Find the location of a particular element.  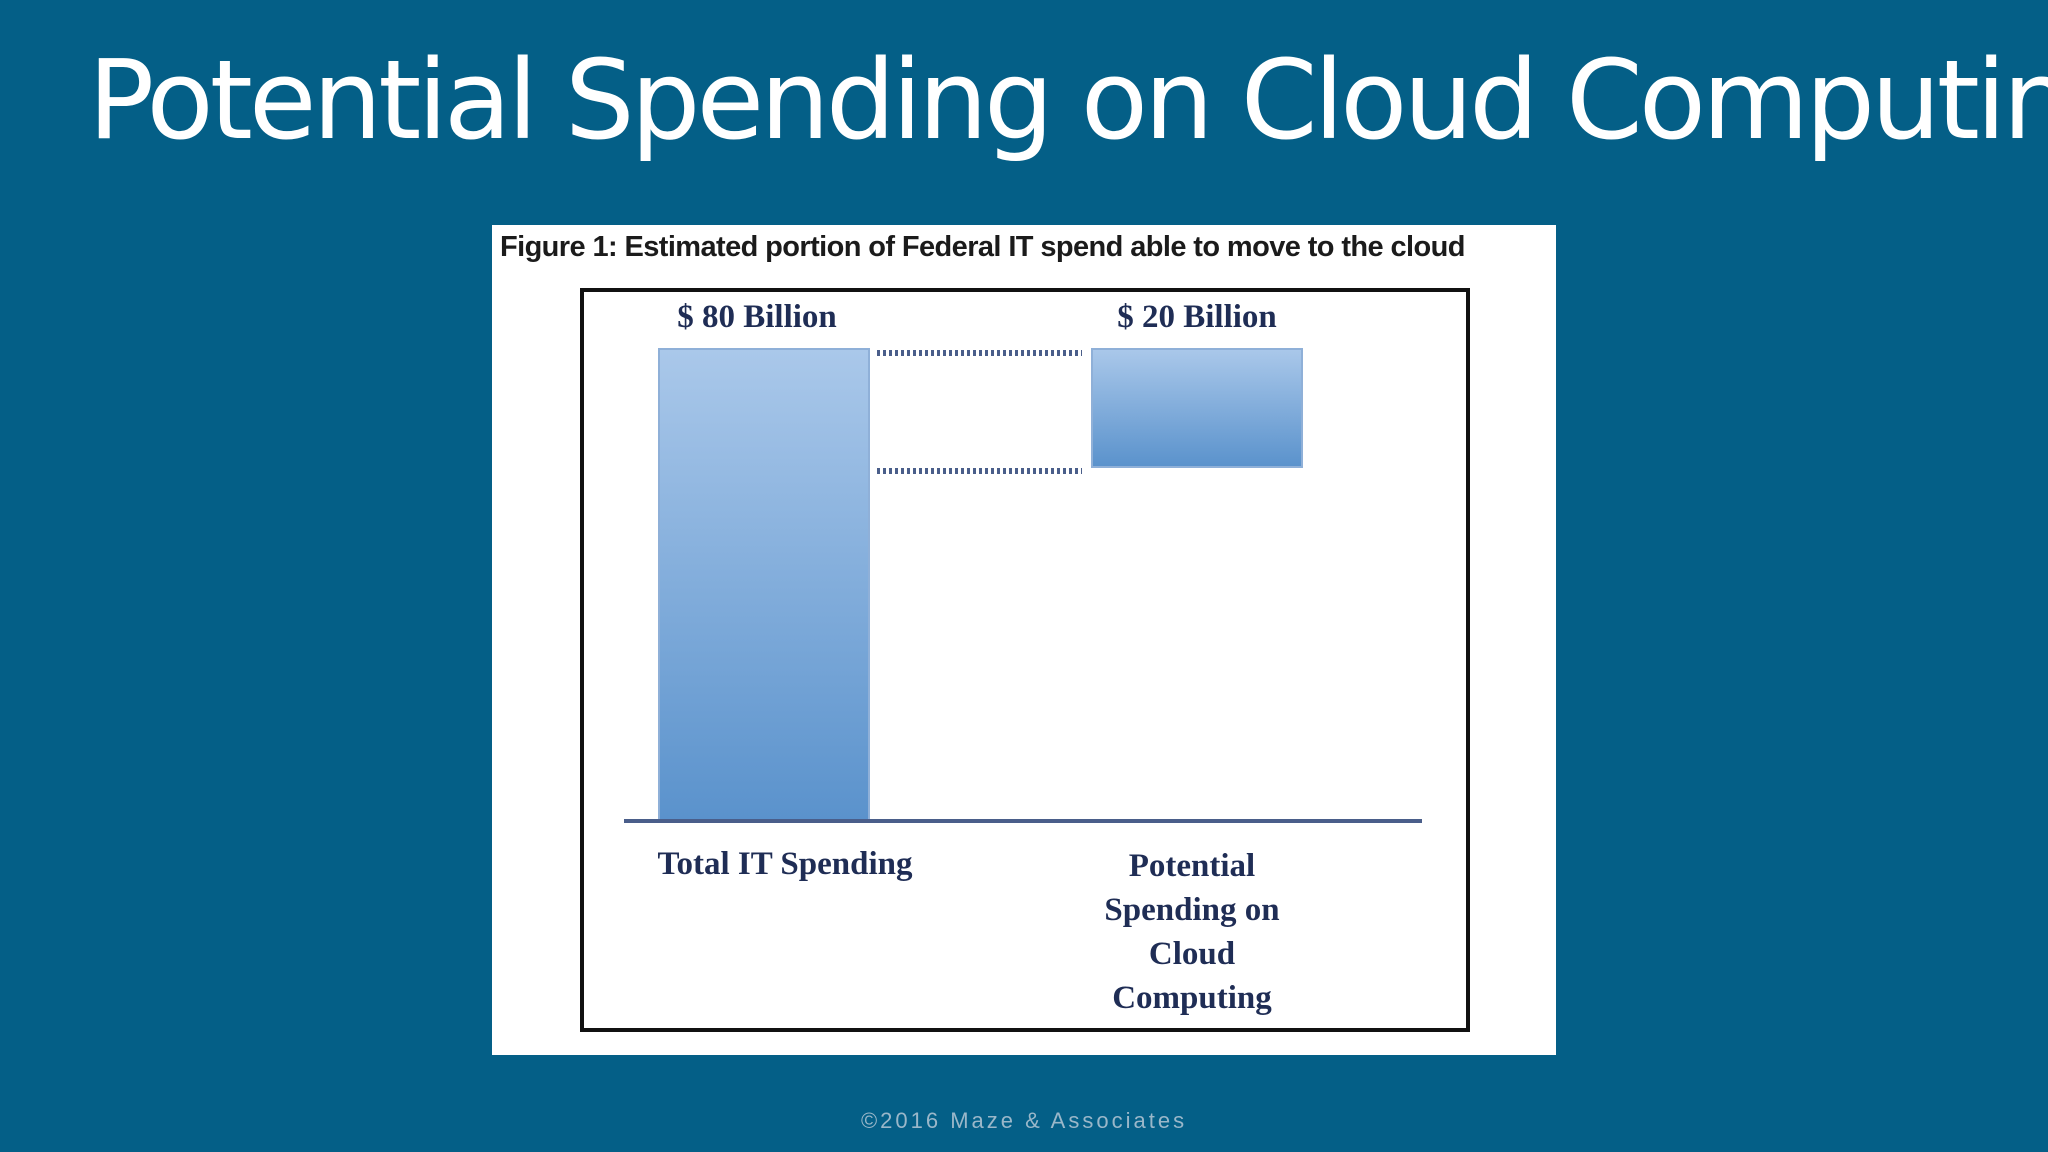

copyright-footer: ©2016 Maze & Associates is located at coordinates (1024, 1120).